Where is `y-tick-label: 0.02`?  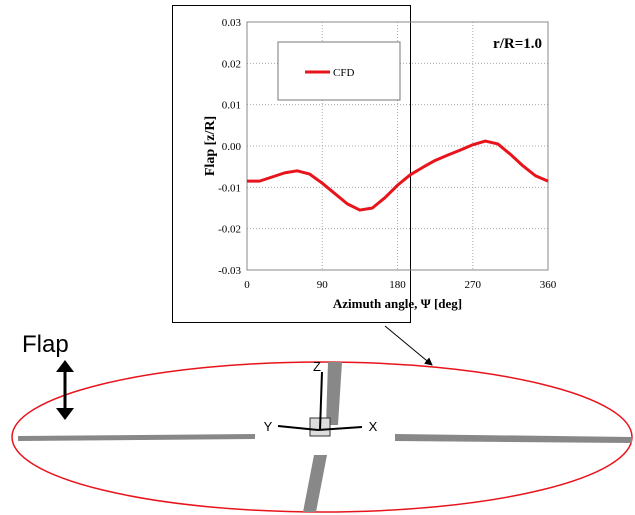
y-tick-label: 0.02 is located at coordinates (231, 64).